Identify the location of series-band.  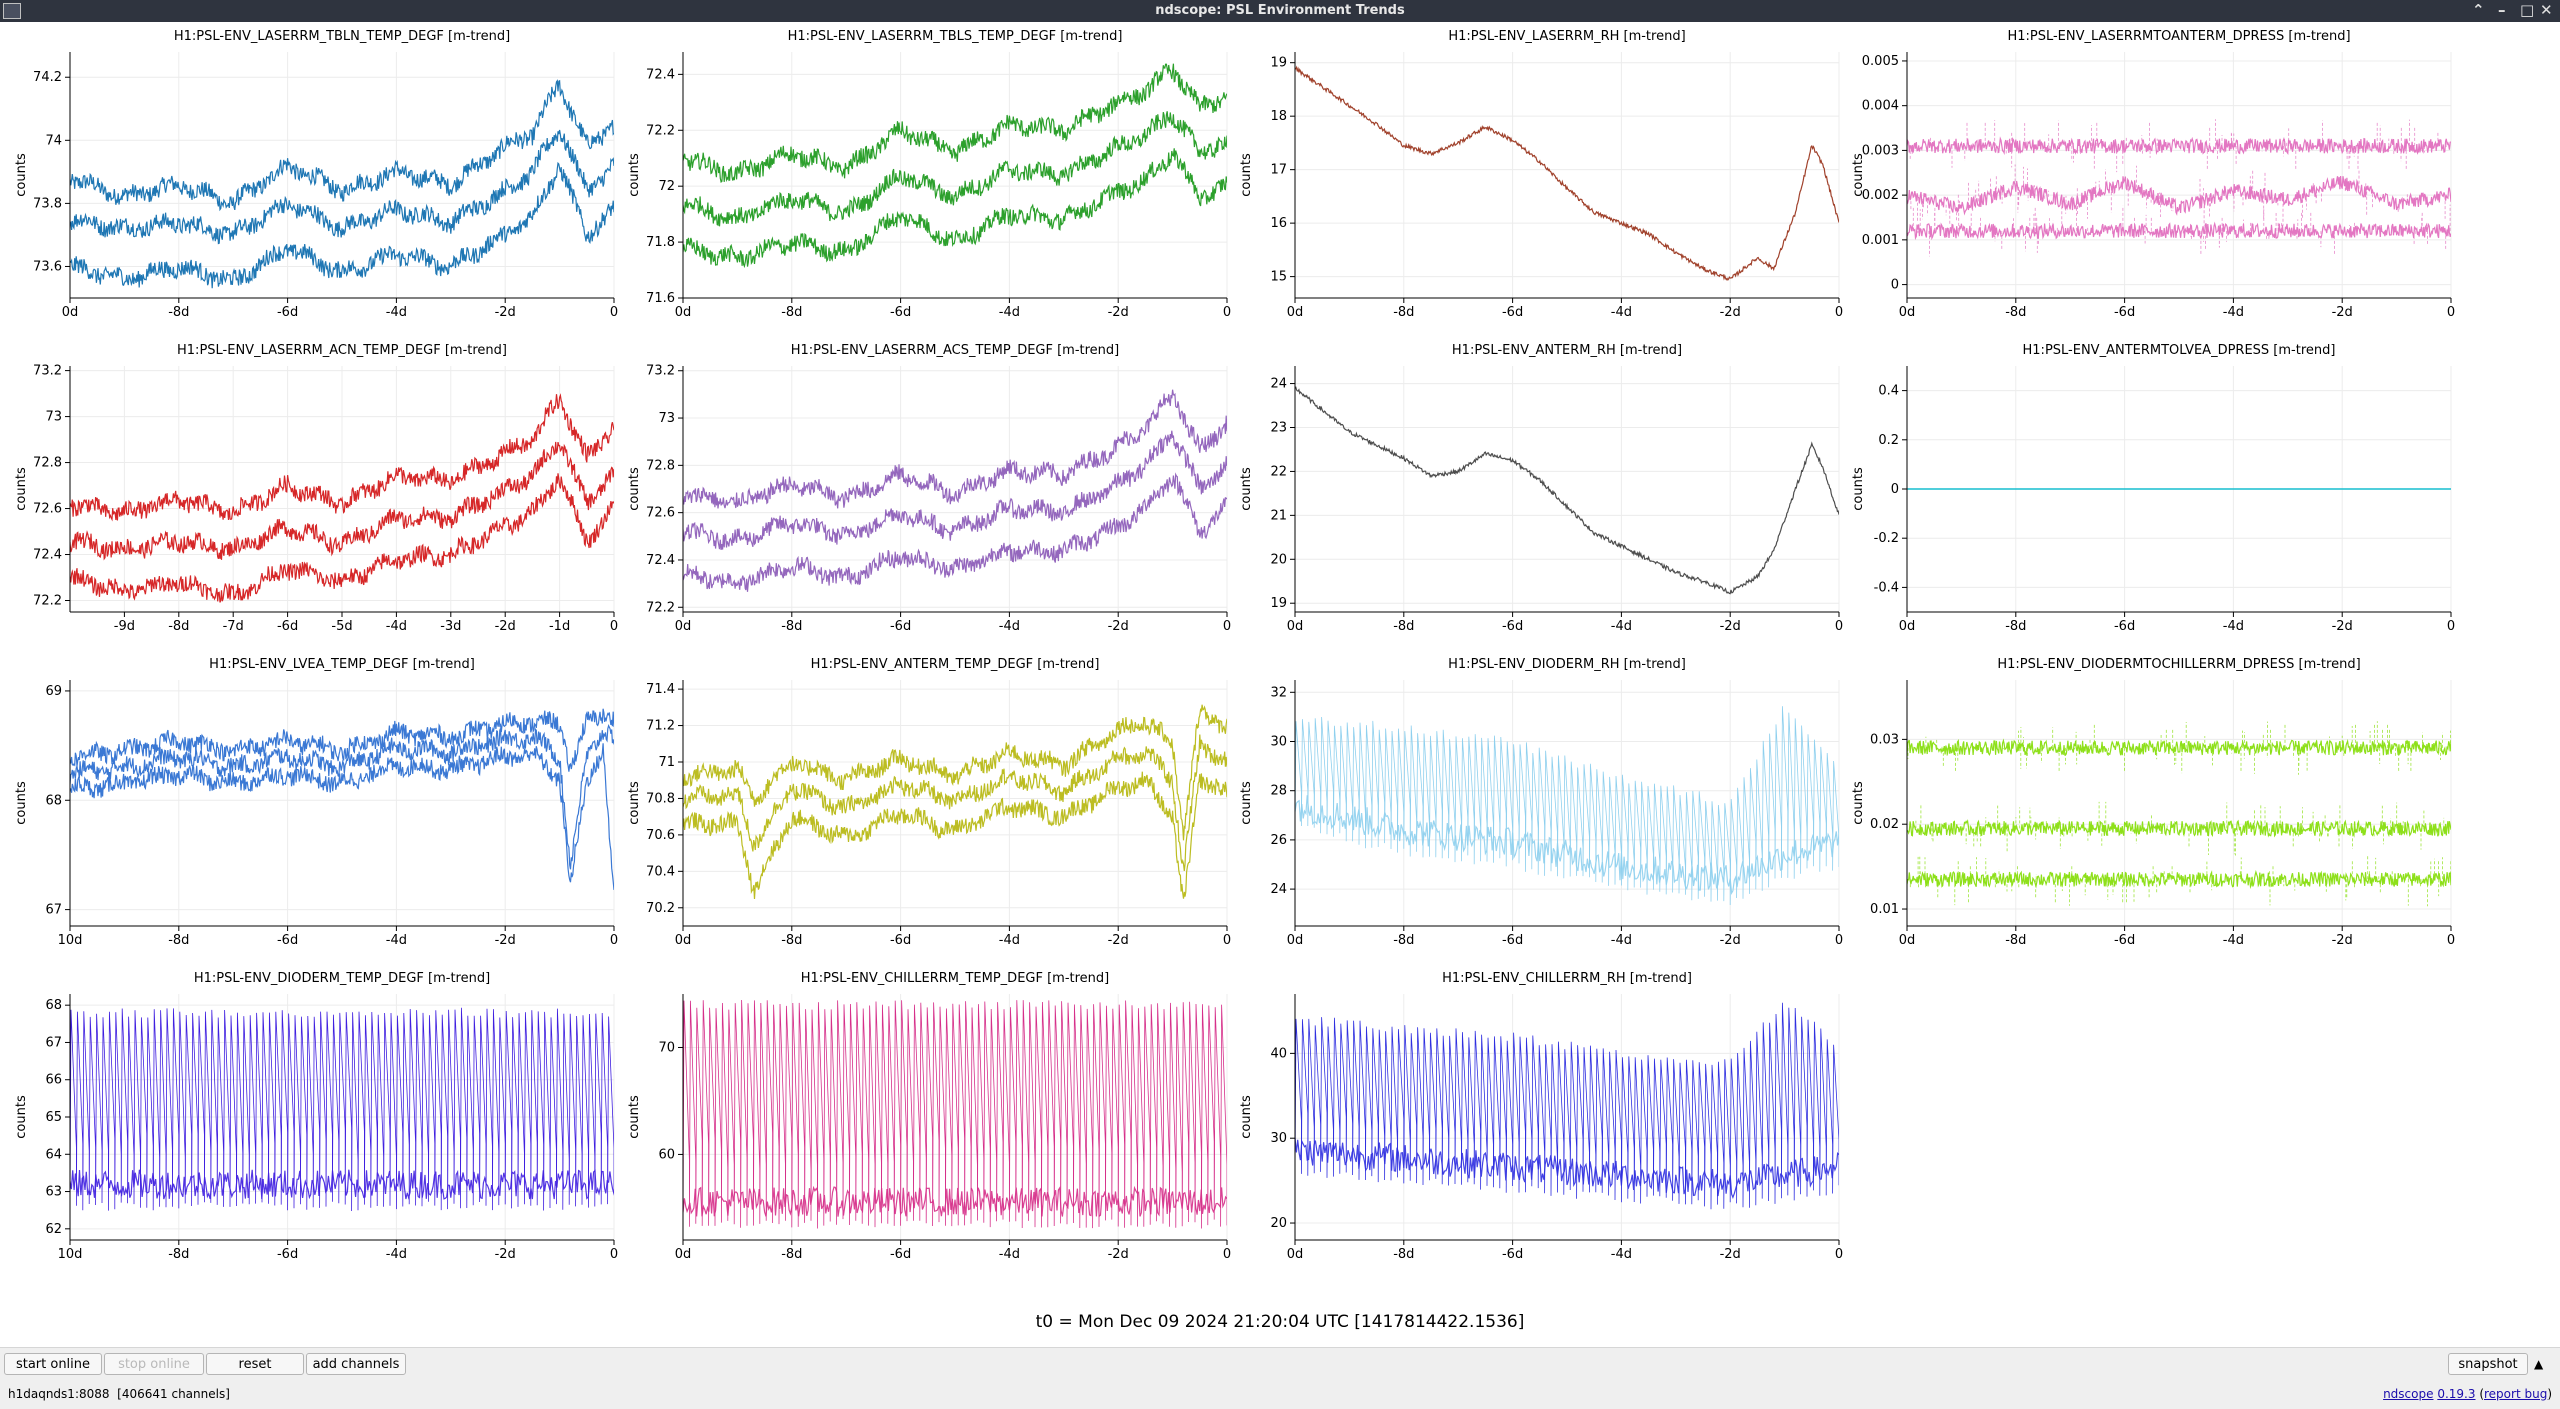
(1567, 845).